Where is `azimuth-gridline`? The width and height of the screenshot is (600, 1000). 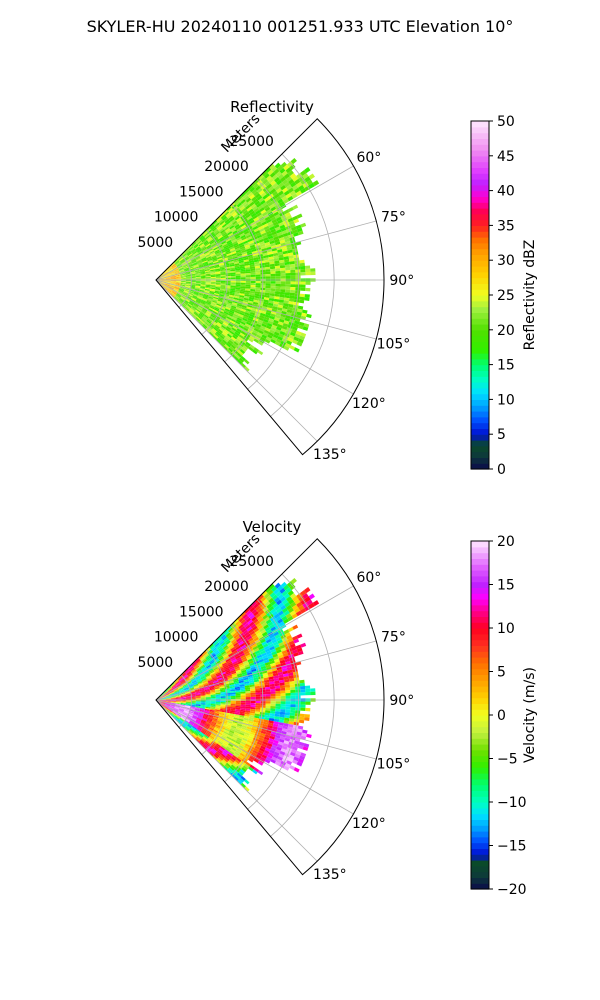
azimuth-gridline is located at coordinates (266, 250).